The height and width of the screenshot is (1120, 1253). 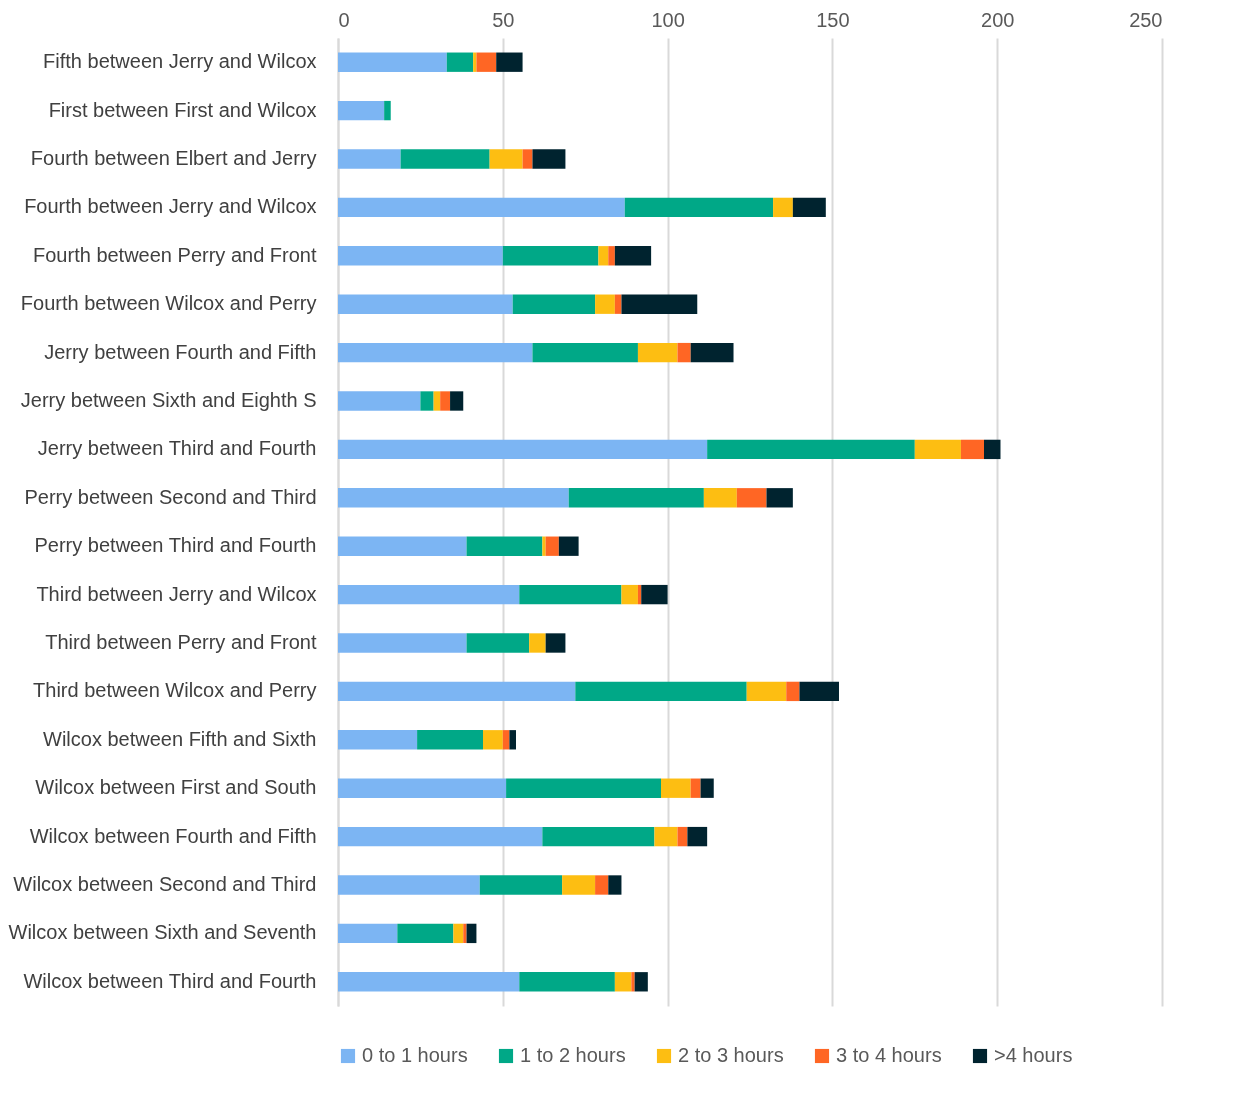 What do you see at coordinates (173, 835) in the screenshot?
I see `y-tick-label: Wilcox between Fourth and Fifth` at bounding box center [173, 835].